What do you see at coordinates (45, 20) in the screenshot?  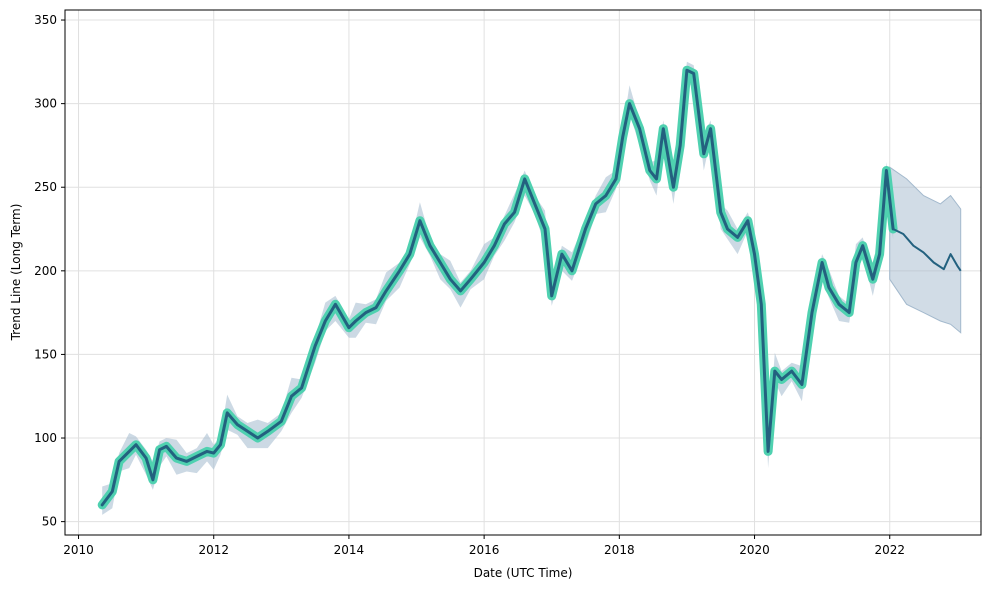 I see `y-tick-label: 350` at bounding box center [45, 20].